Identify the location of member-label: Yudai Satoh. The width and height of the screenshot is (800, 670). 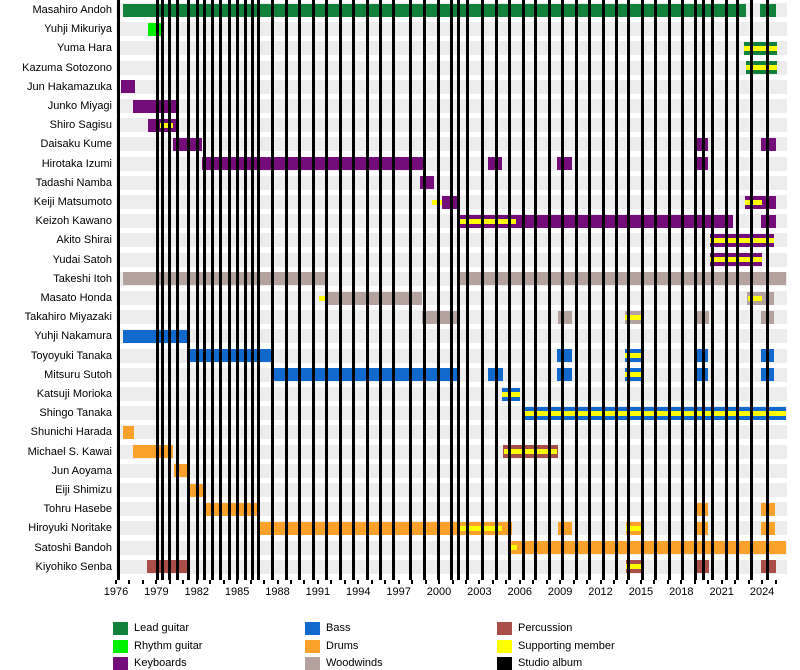
(82, 259).